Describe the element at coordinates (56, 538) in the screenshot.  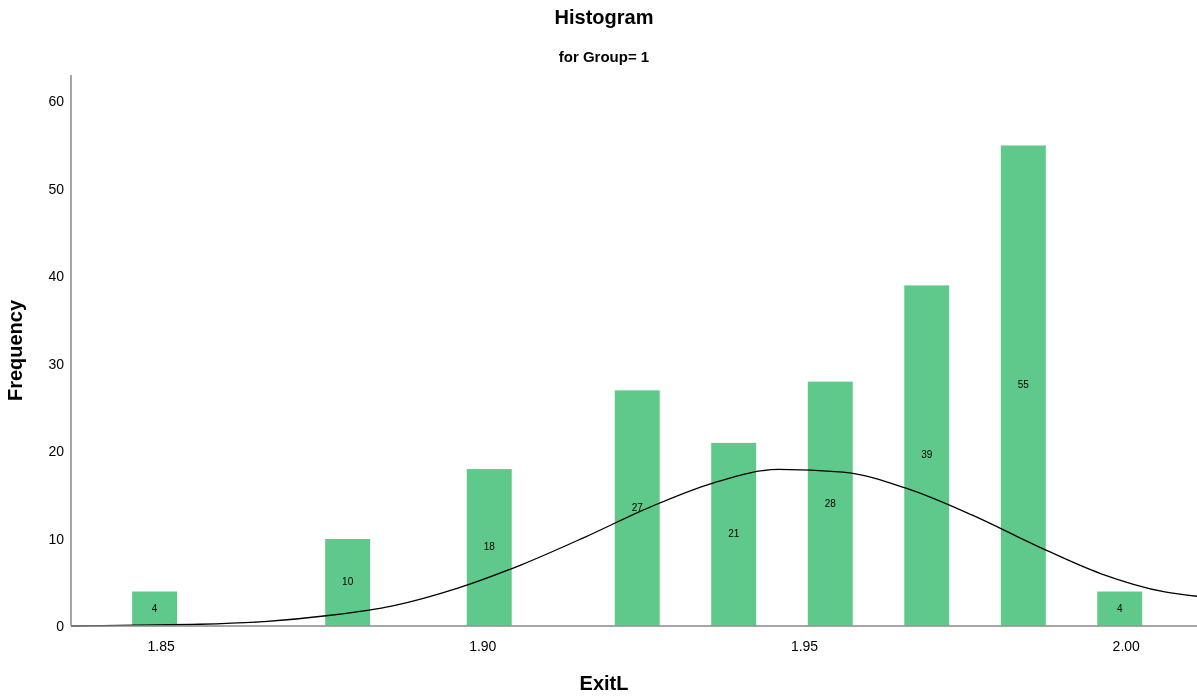
I see `y-tick-label: 10` at that location.